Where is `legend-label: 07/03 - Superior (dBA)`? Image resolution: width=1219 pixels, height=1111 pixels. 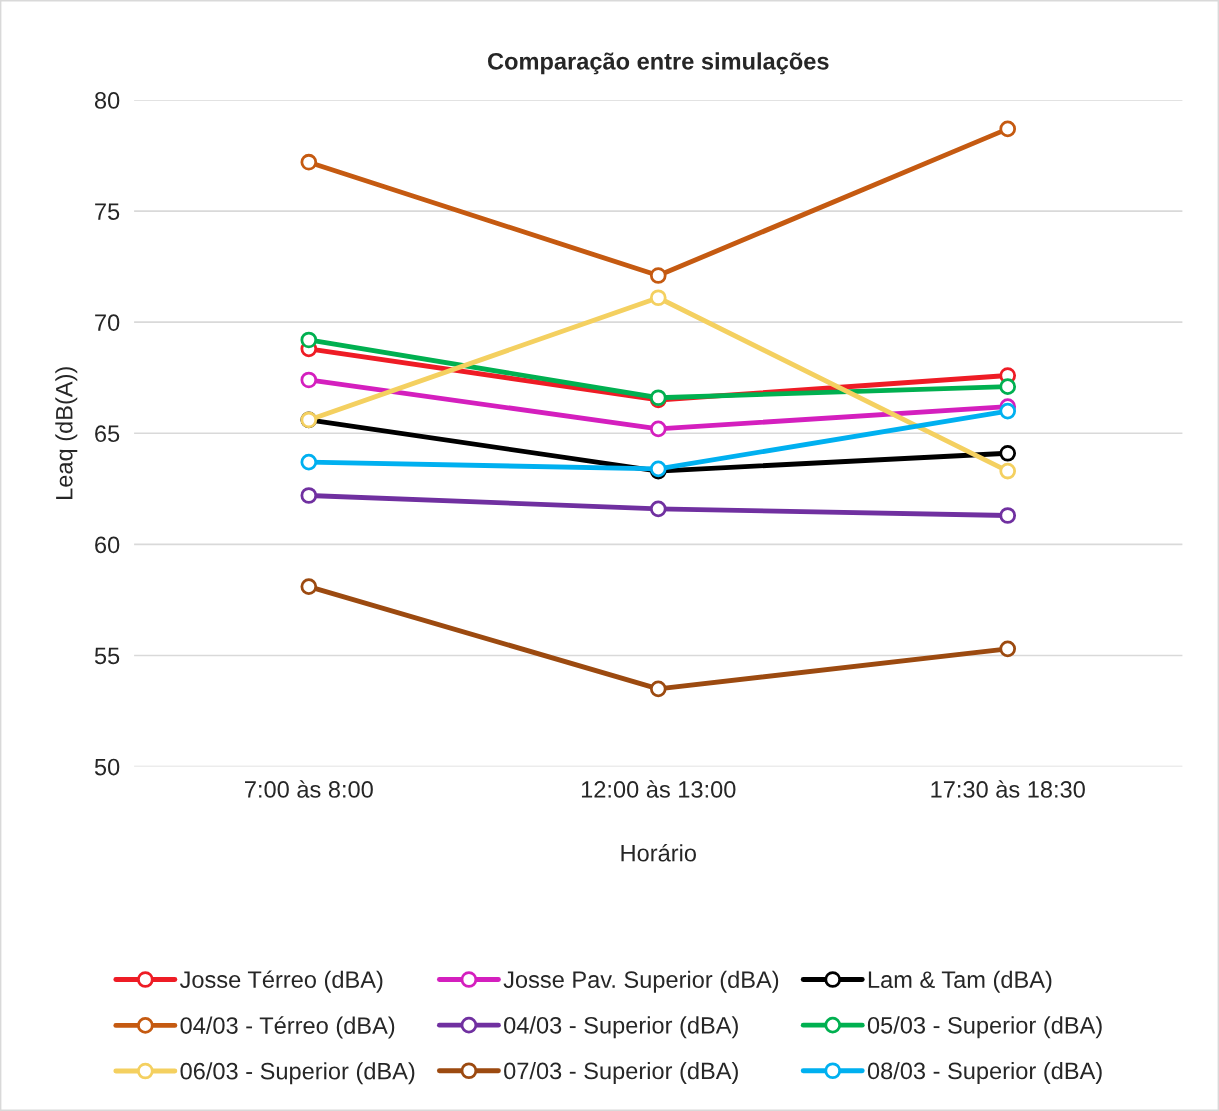 legend-label: 07/03 - Superior (dBA) is located at coordinates (621, 1072).